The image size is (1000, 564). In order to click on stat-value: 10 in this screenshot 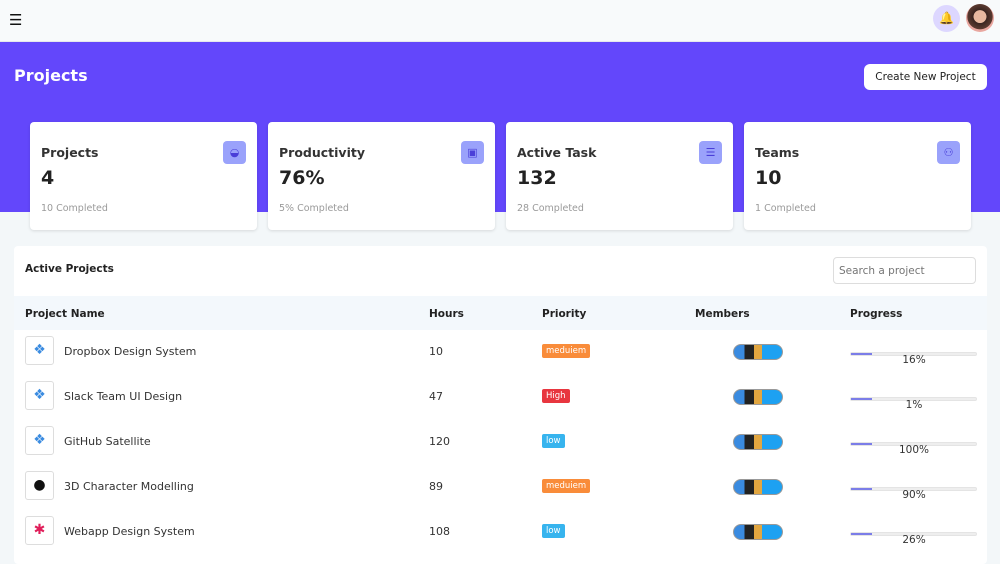, I will do `click(768, 178)`.